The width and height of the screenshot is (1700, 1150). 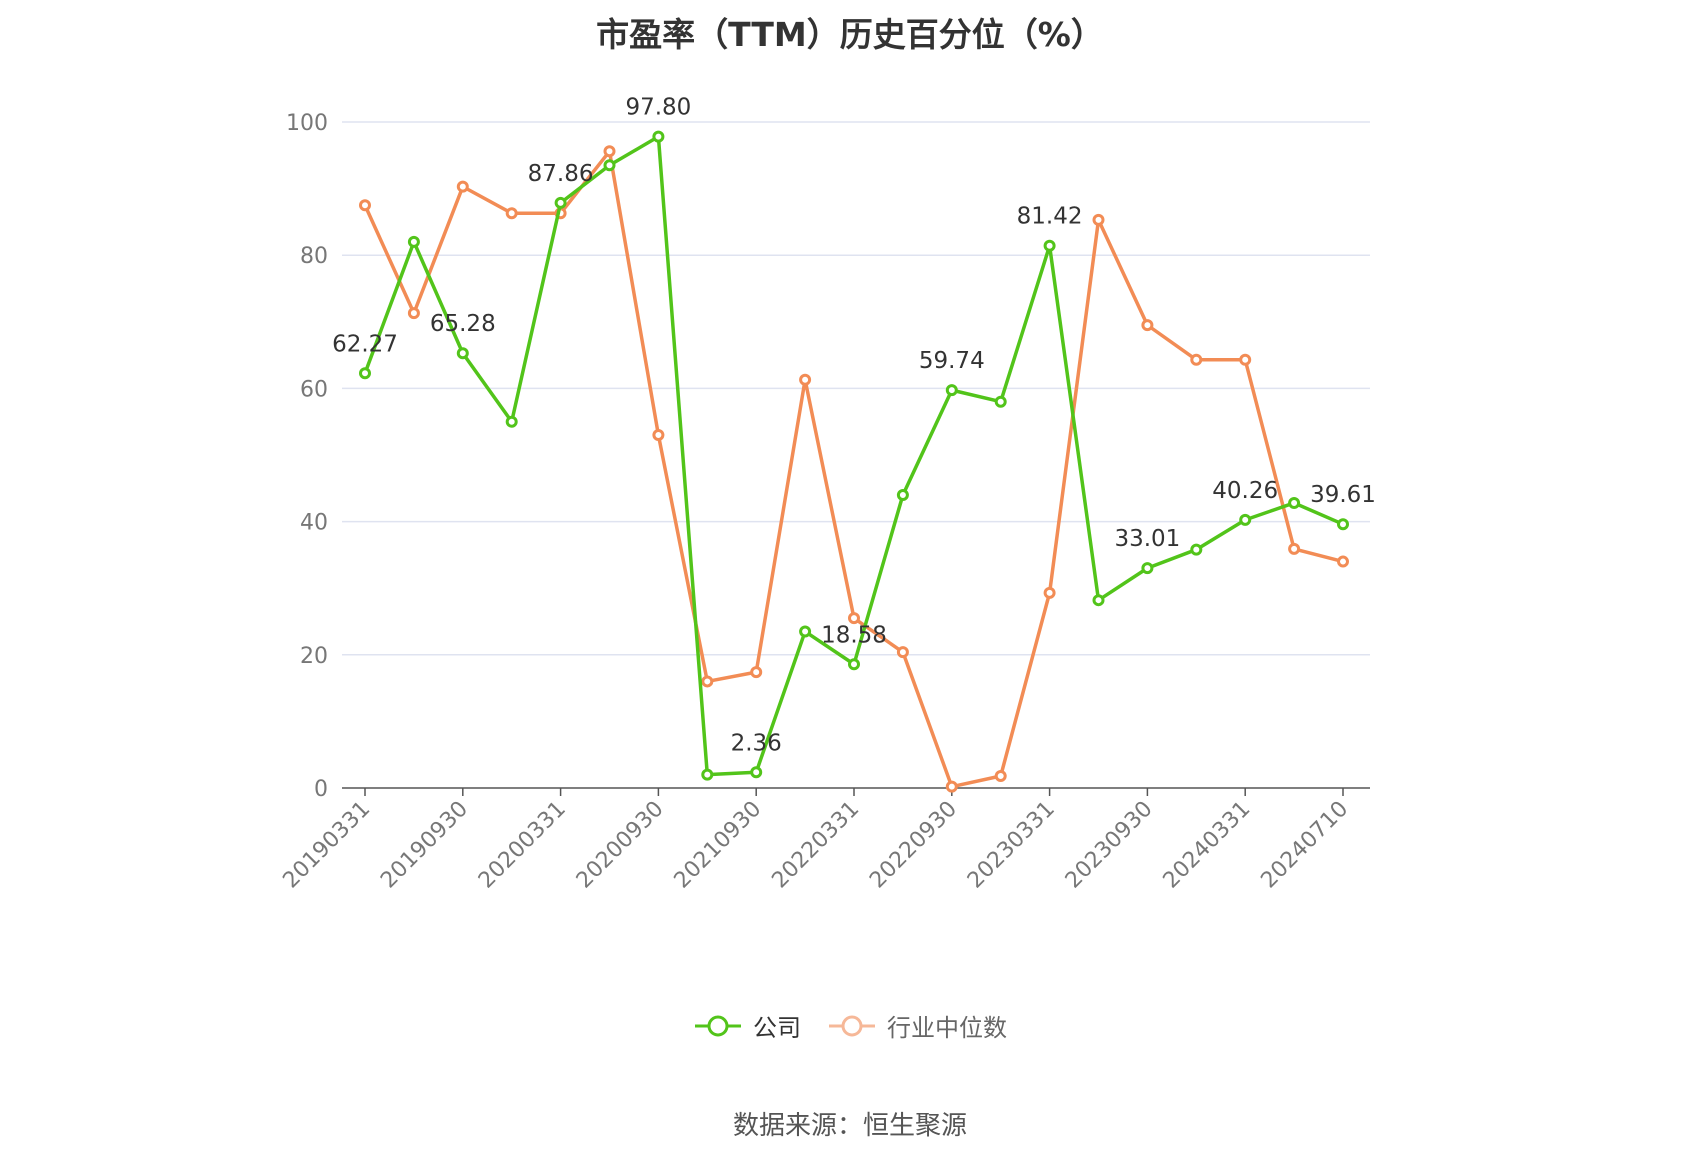 What do you see at coordinates (658, 108) in the screenshot?
I see `data-label: 97.80` at bounding box center [658, 108].